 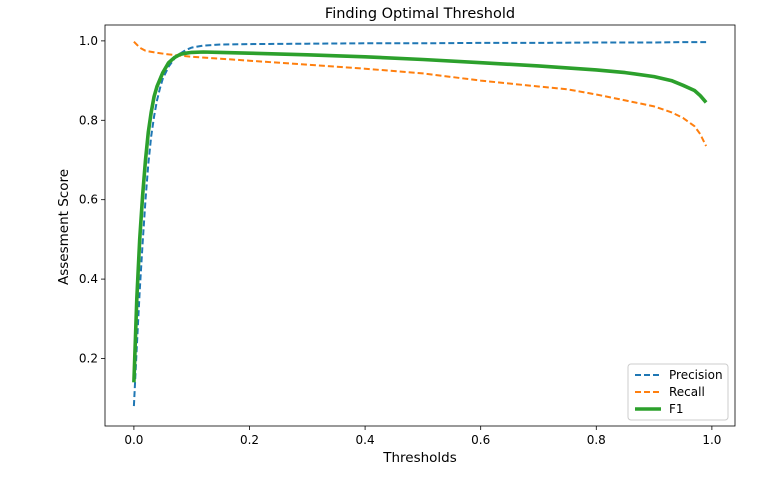 What do you see at coordinates (88, 279) in the screenshot?
I see `y-tick-label: 0.4` at bounding box center [88, 279].